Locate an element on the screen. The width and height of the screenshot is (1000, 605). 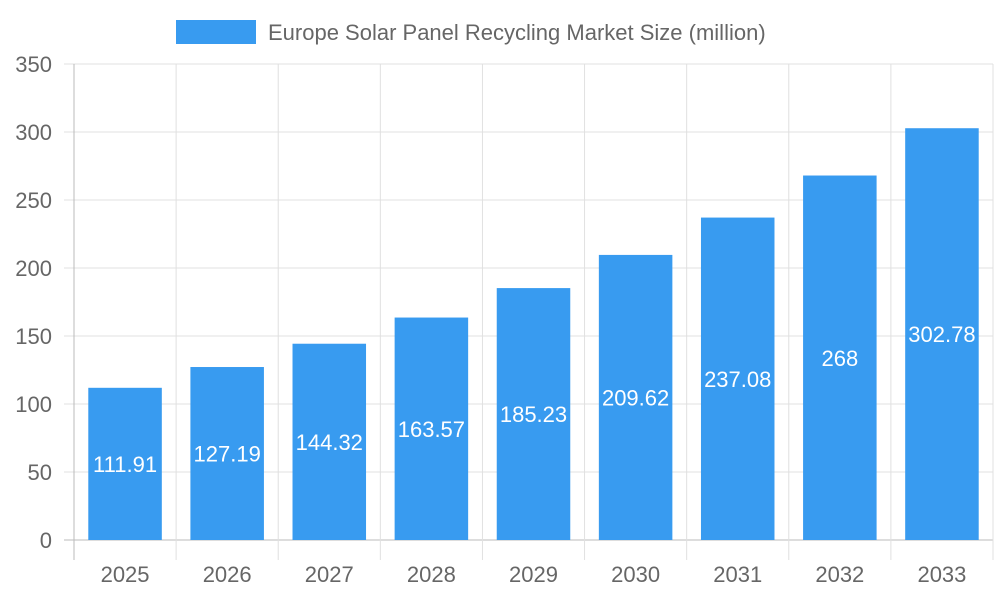
data-label: 209.62 is located at coordinates (635, 397).